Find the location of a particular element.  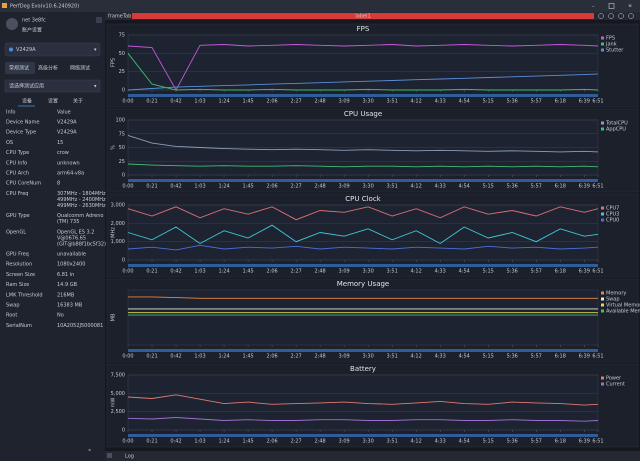

info-key: CPU Arch is located at coordinates (17, 174).